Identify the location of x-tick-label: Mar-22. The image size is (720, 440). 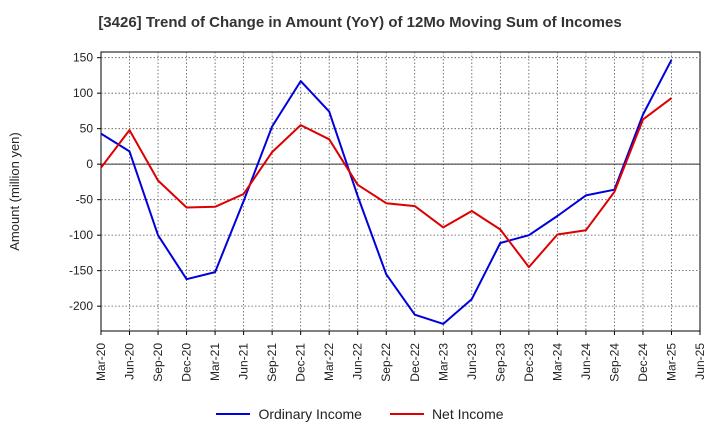
(329, 362).